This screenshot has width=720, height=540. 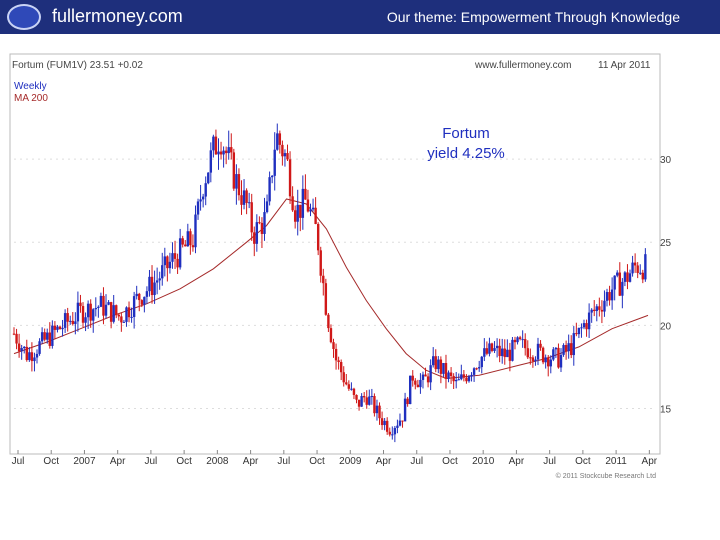 What do you see at coordinates (77, 65) in the screenshot?
I see `chart-title: Fortum (FUM1V) 23.51 +0.02` at bounding box center [77, 65].